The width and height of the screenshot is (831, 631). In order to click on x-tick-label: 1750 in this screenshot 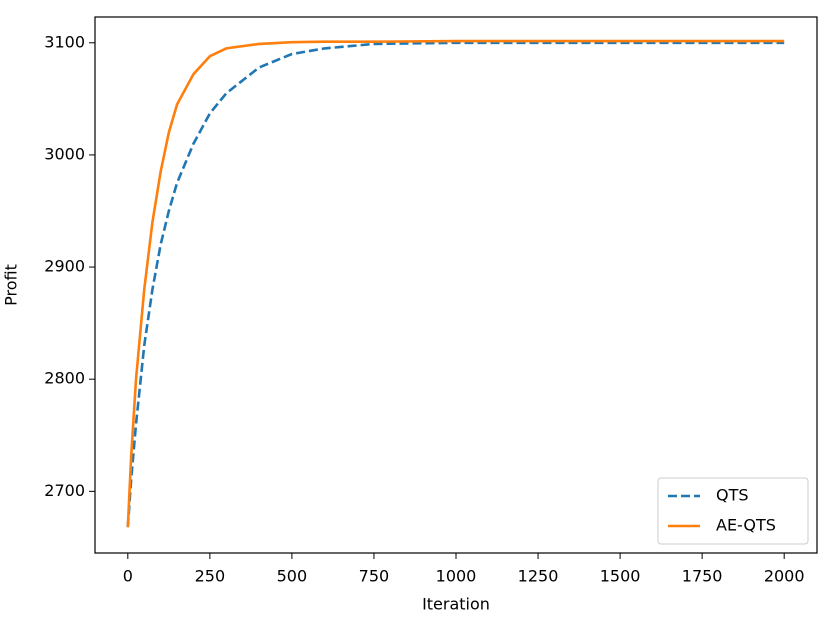, I will do `click(702, 576)`.